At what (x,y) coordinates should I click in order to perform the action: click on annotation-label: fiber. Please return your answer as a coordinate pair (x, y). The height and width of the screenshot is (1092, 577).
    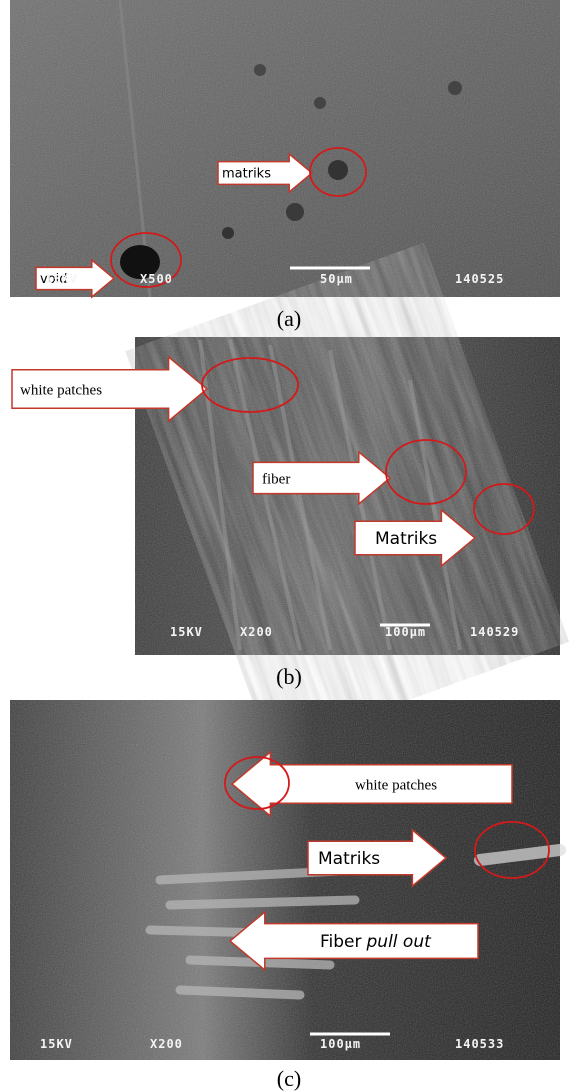
    Looking at the image, I should click on (276, 479).